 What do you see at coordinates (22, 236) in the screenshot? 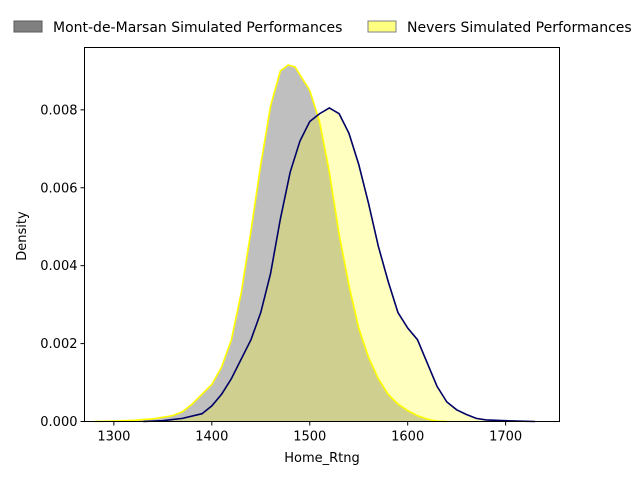
I see `y-axis-label: Density` at bounding box center [22, 236].